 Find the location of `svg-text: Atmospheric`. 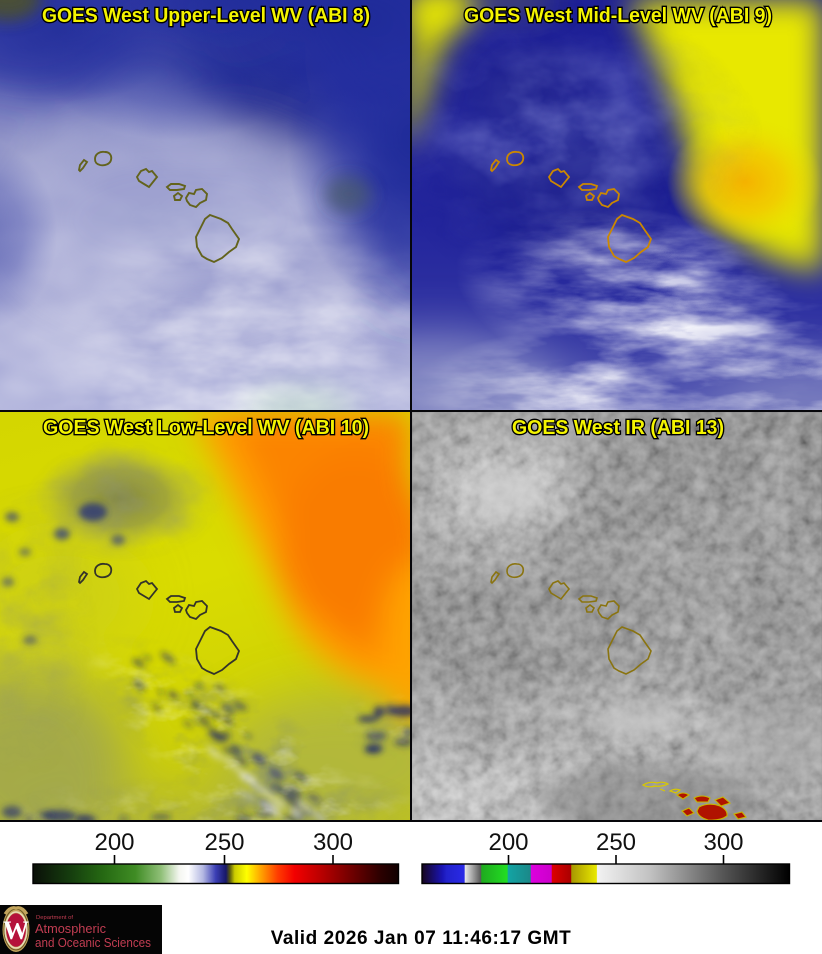

svg-text: Atmospheric is located at coordinates (70, 929).